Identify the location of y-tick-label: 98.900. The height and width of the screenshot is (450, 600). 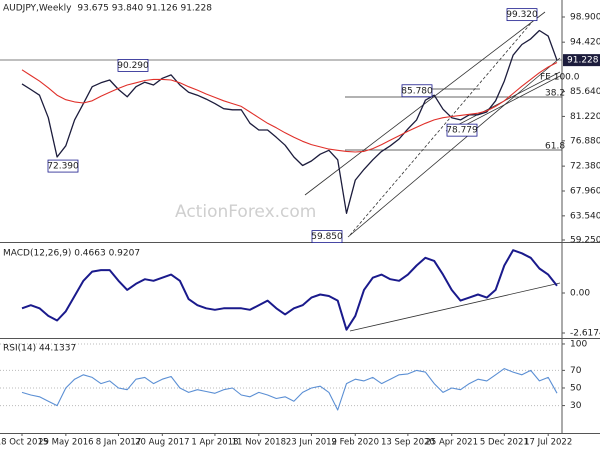
(585, 17).